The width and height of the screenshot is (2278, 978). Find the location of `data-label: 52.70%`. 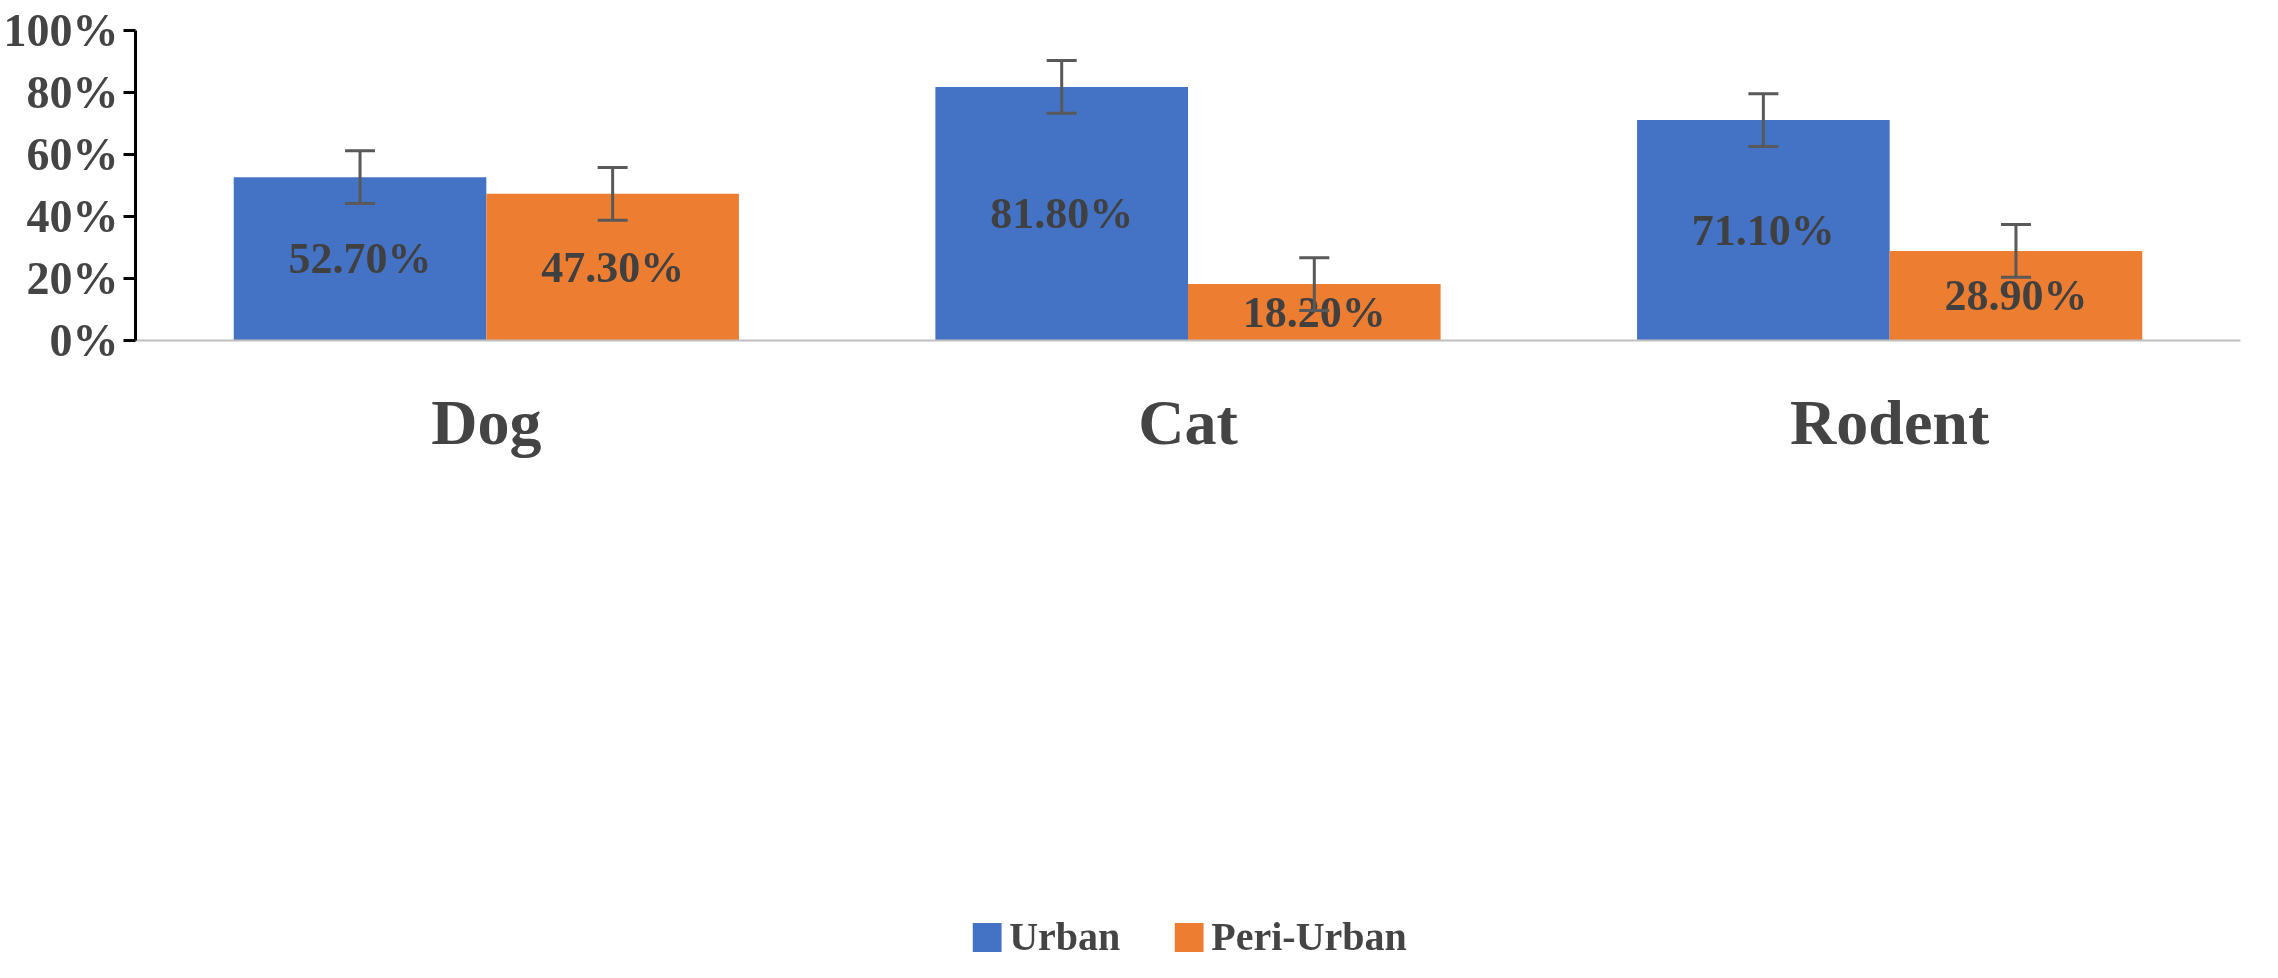

data-label: 52.70% is located at coordinates (360, 259).